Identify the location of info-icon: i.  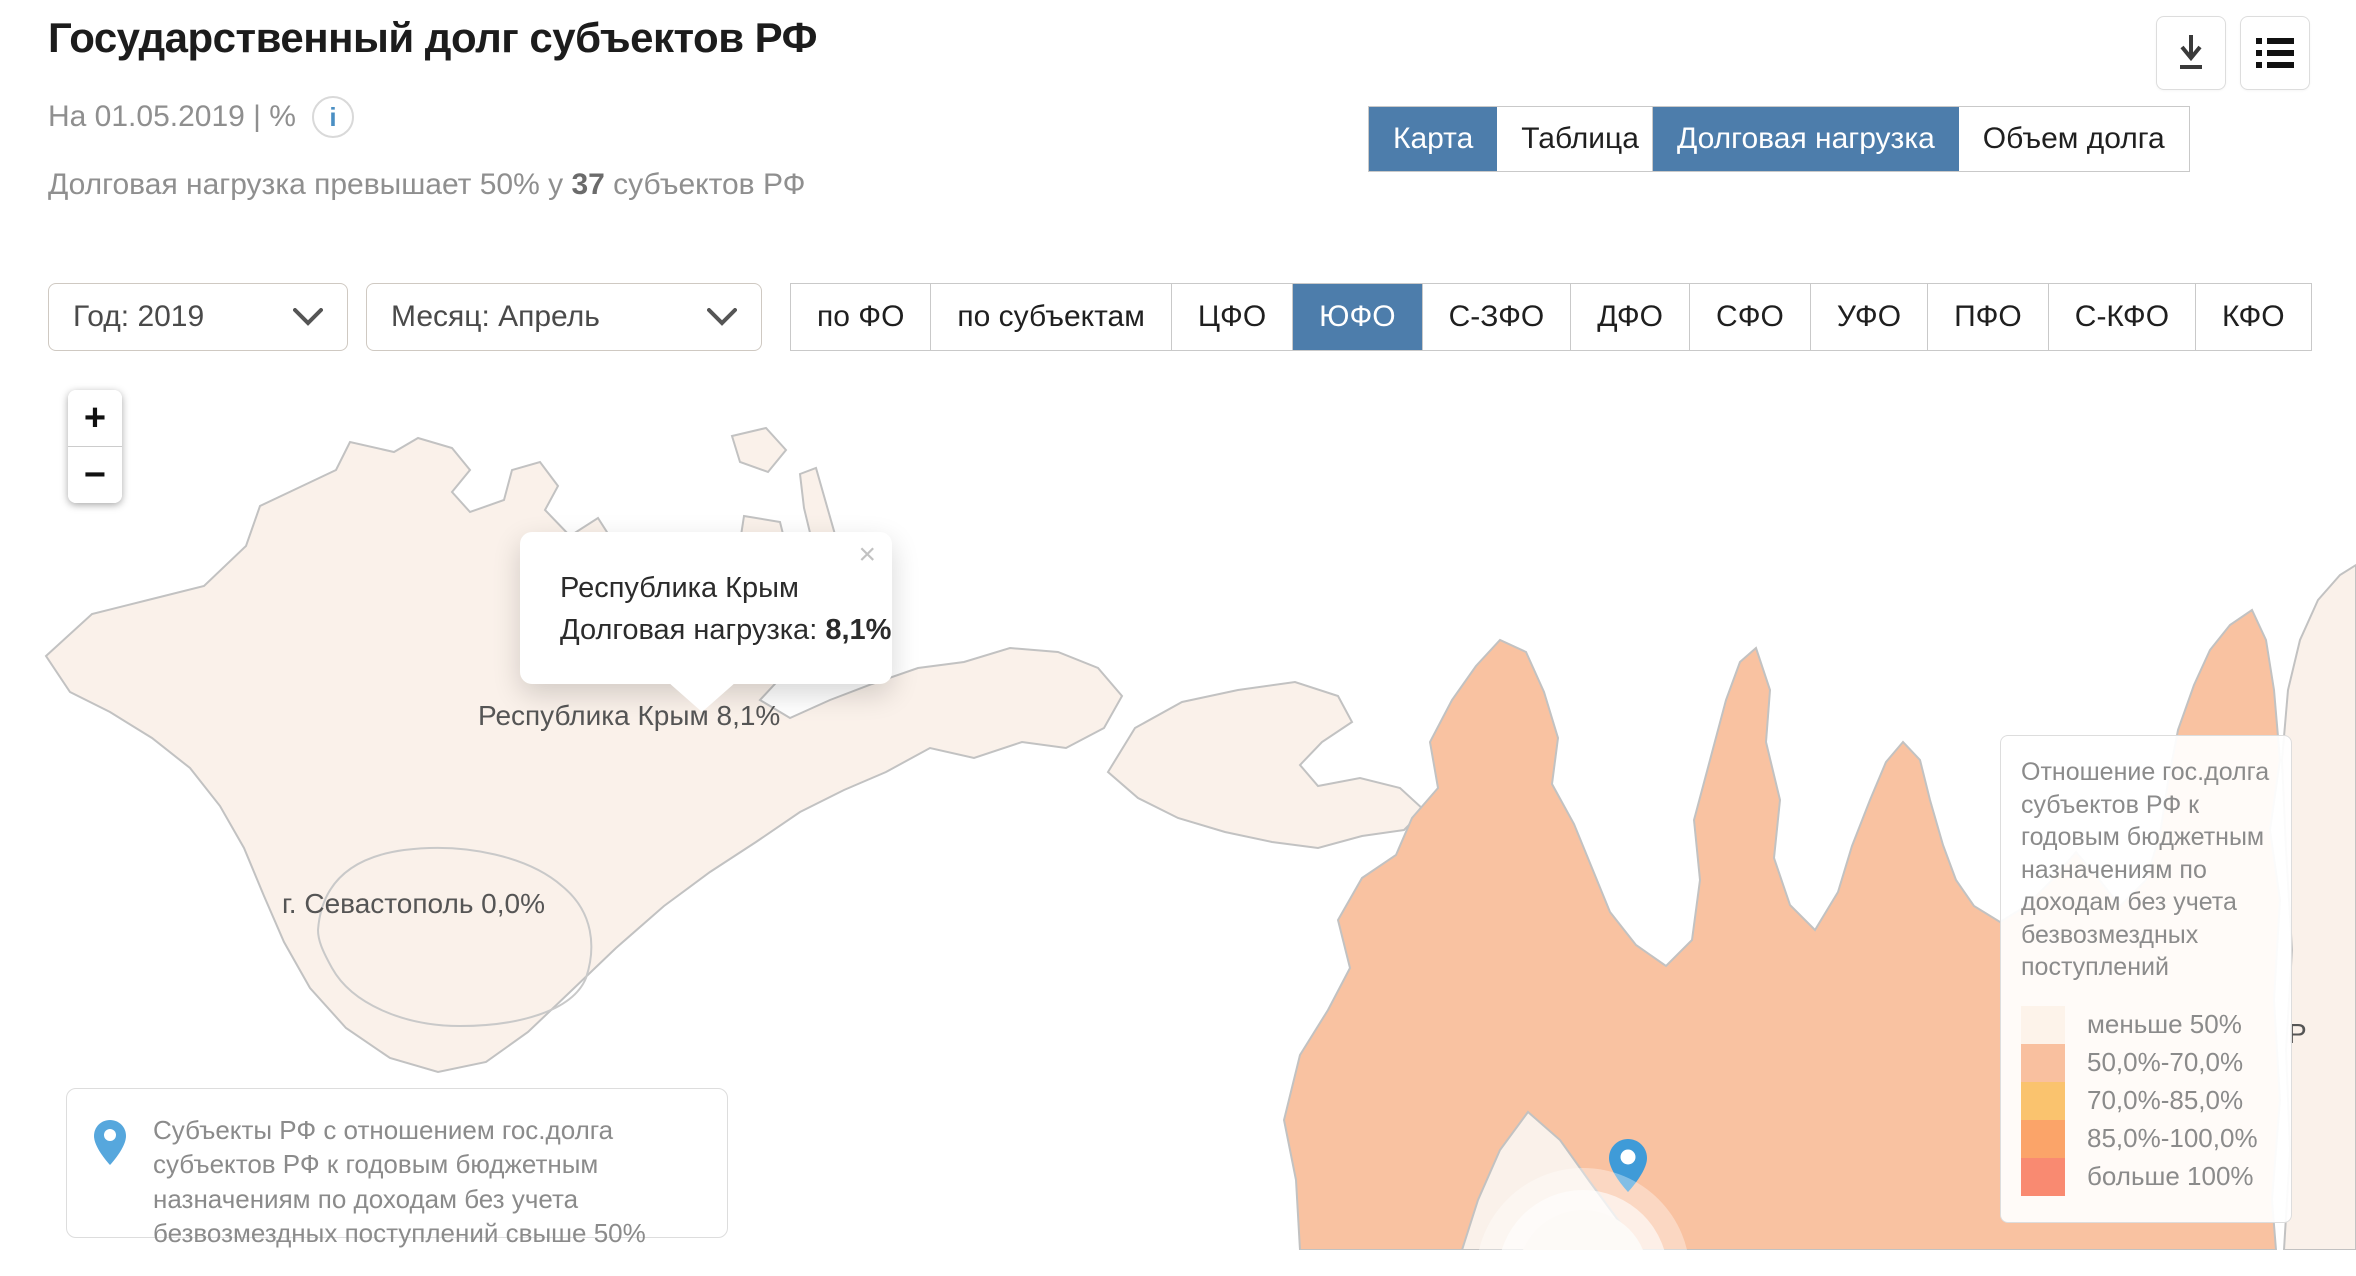
(332, 117).